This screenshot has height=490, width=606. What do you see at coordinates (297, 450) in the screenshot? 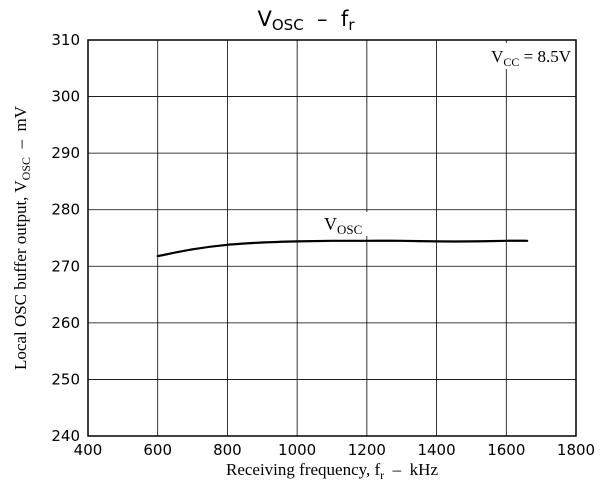
I see `x-tick-label: 1000` at bounding box center [297, 450].